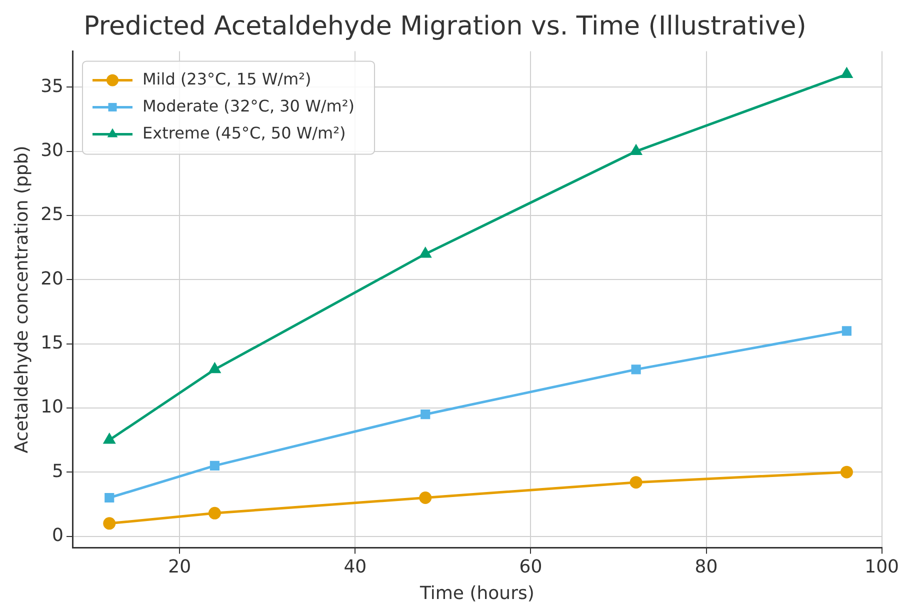  Describe the element at coordinates (58, 535) in the screenshot. I see `y-tick-label: 0` at that location.